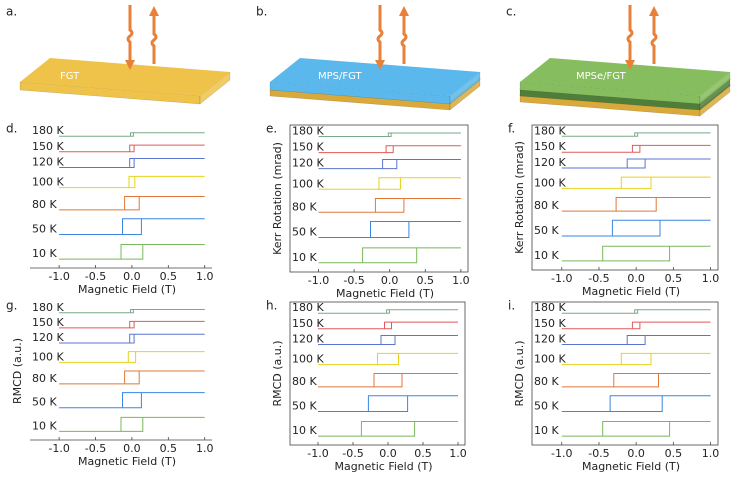 This screenshot has width=738, height=480. I want to click on panel-label: c., so click(511, 12).